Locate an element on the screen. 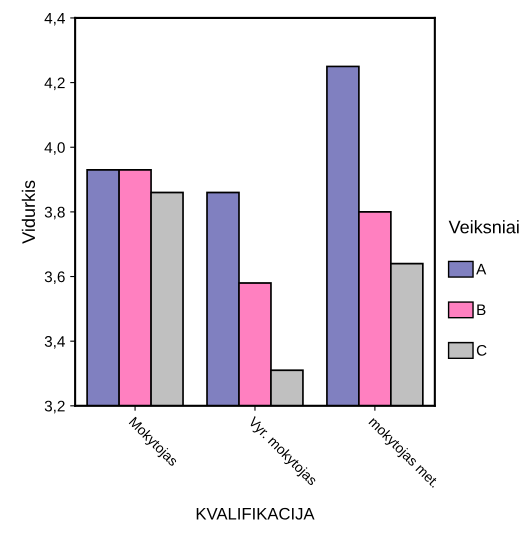 This screenshot has height=544, width=529. legend-title: Veiksniai is located at coordinates (483, 227).